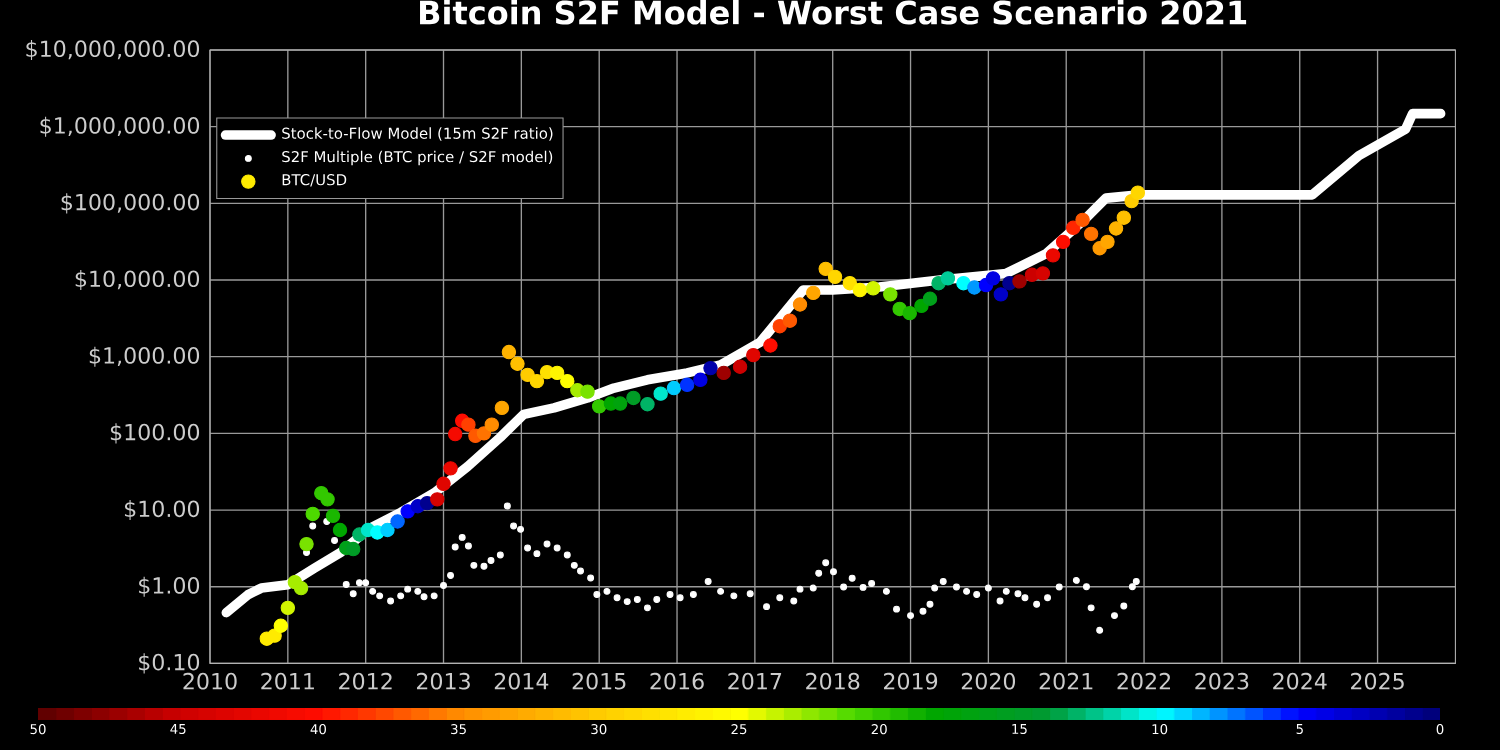 The height and width of the screenshot is (750, 1500). What do you see at coordinates (162, 510) in the screenshot?
I see `y-tick-label: $10.00` at bounding box center [162, 510].